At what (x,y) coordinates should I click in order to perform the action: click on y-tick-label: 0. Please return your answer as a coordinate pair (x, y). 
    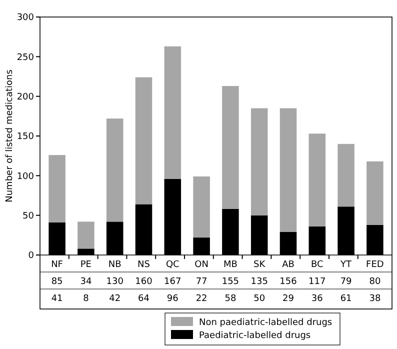
    Looking at the image, I should click on (31, 256).